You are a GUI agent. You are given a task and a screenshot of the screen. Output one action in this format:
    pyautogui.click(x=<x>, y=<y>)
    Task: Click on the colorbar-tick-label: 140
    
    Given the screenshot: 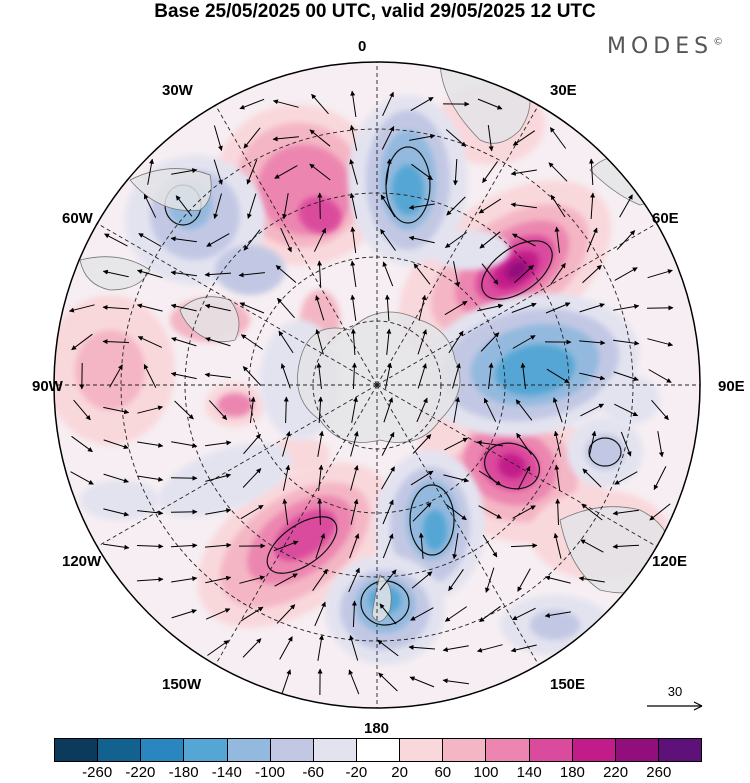 What is the action you would take?
    pyautogui.click(x=529, y=772)
    